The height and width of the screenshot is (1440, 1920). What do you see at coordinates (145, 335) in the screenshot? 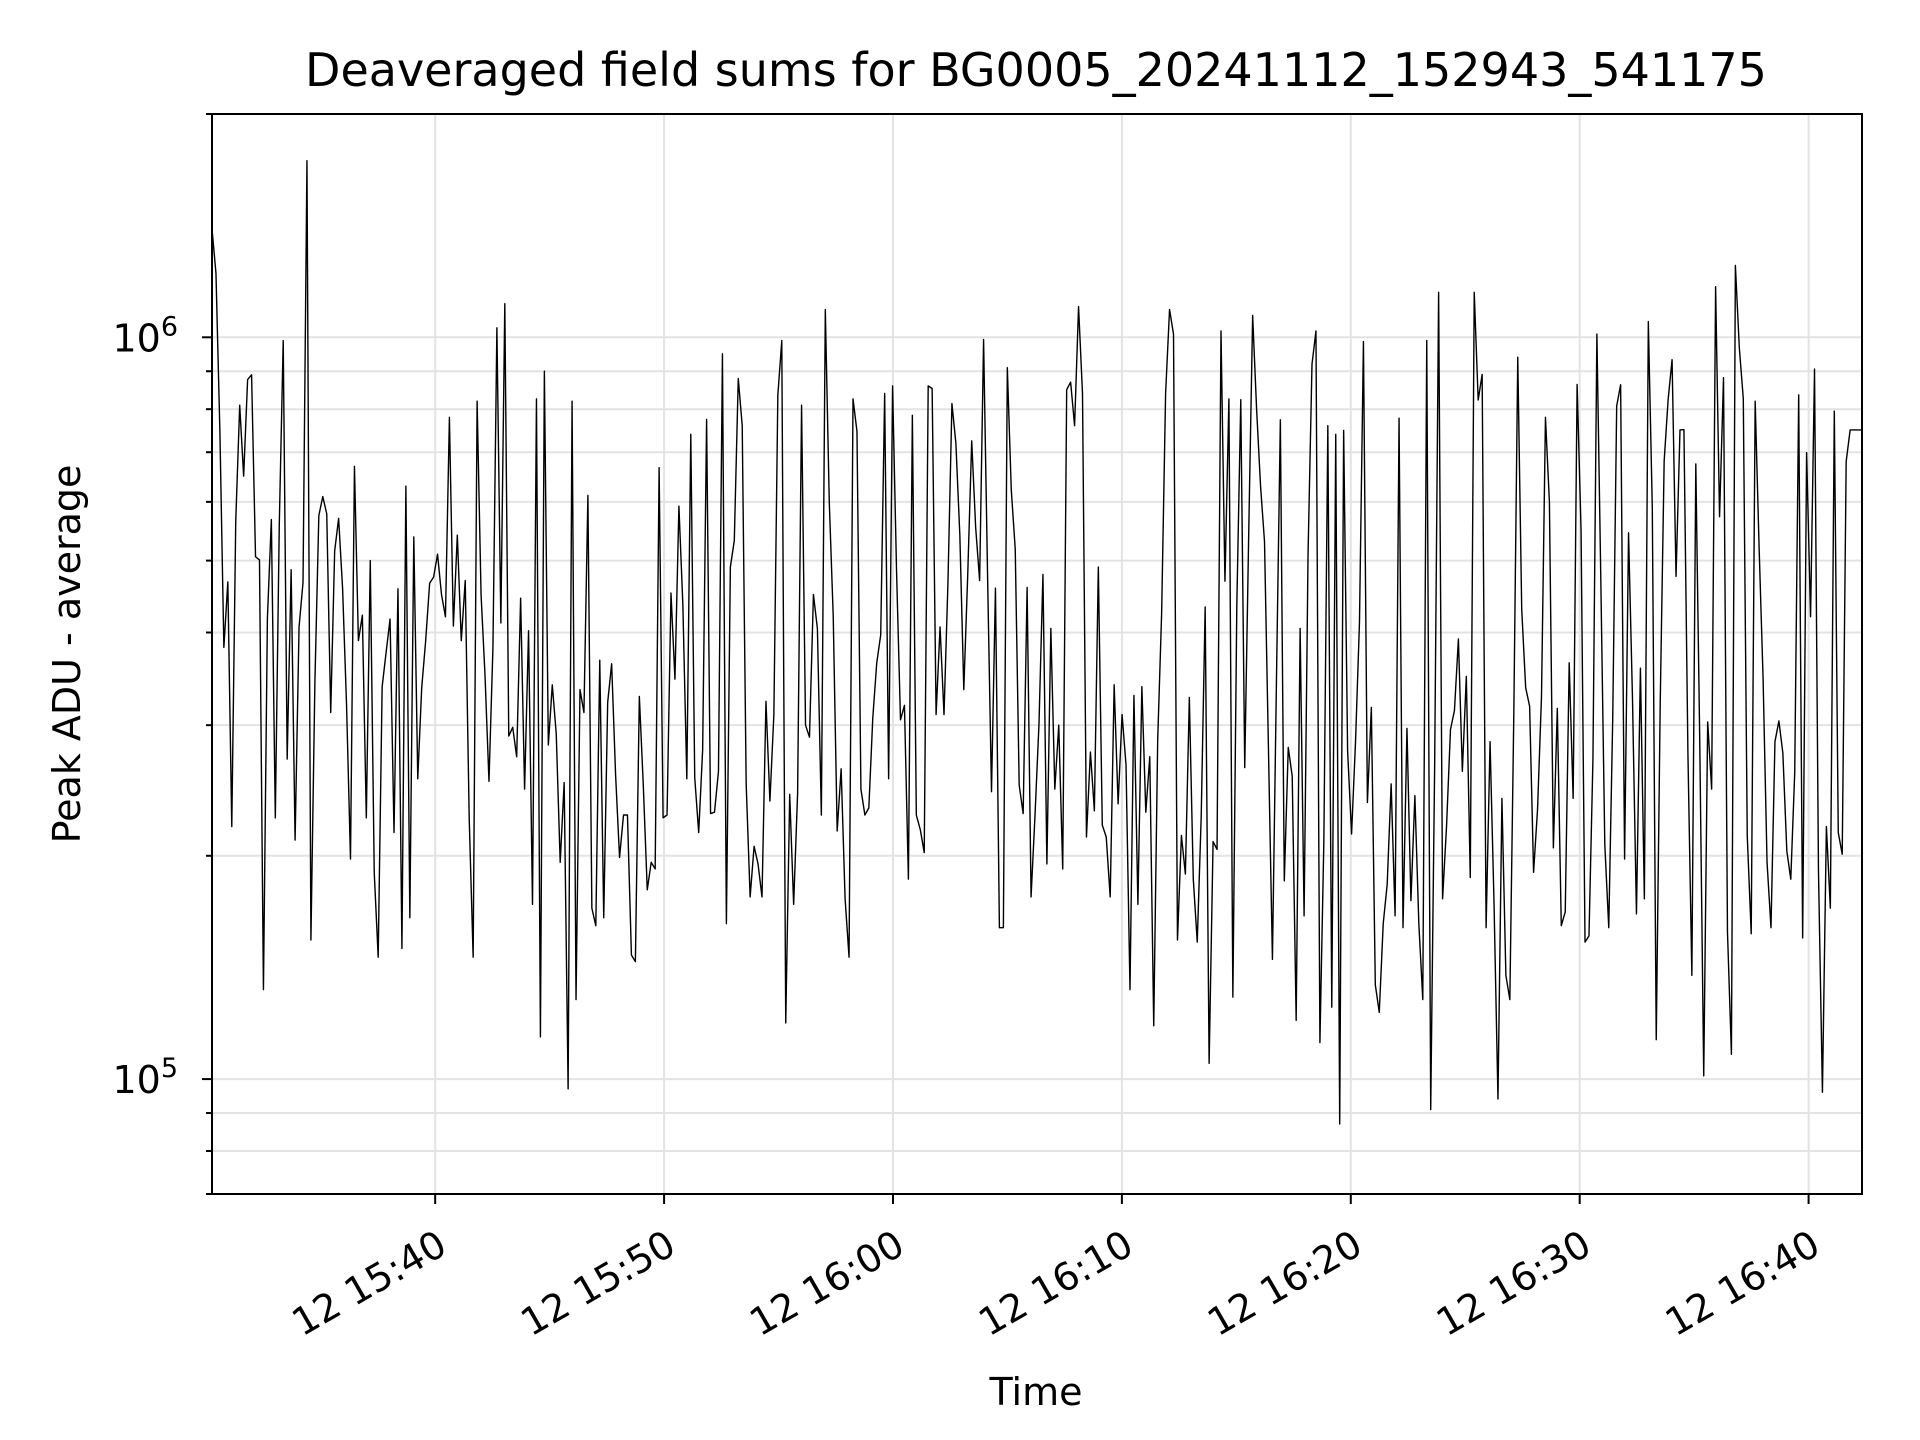
I see `y-tick-label: 106` at bounding box center [145, 335].